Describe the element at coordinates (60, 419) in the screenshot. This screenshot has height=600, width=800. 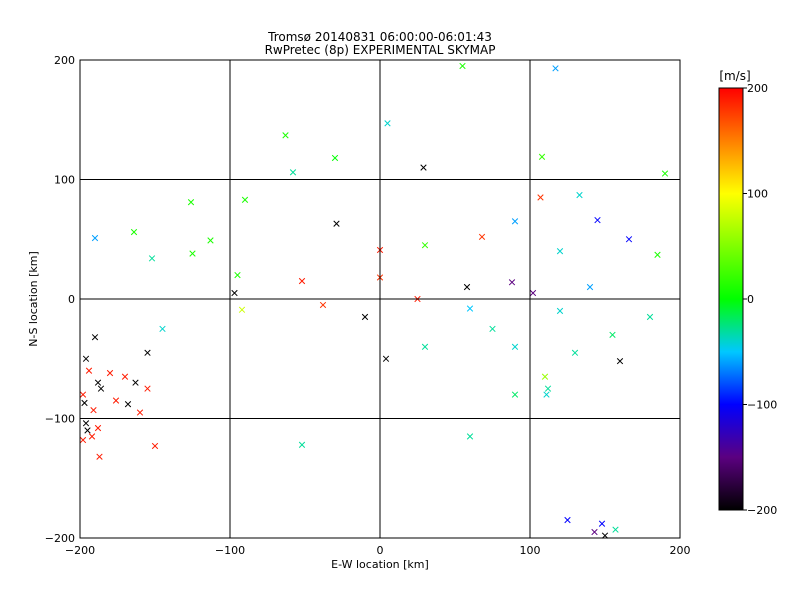
I see `y-tick-label-1: −100` at that location.